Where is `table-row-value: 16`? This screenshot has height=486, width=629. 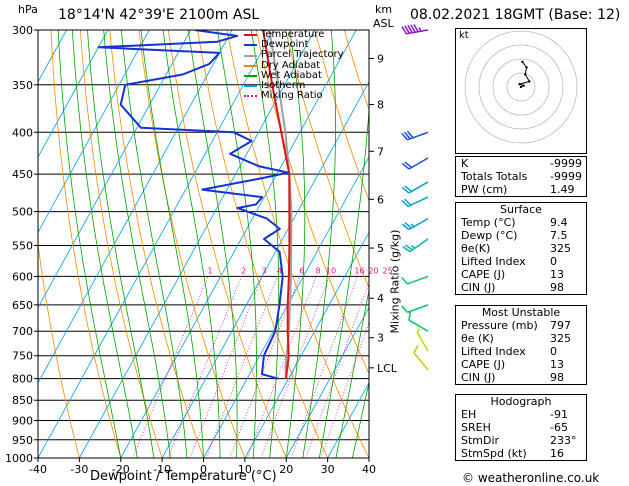 table-row-value: 16 is located at coordinates (557, 453).